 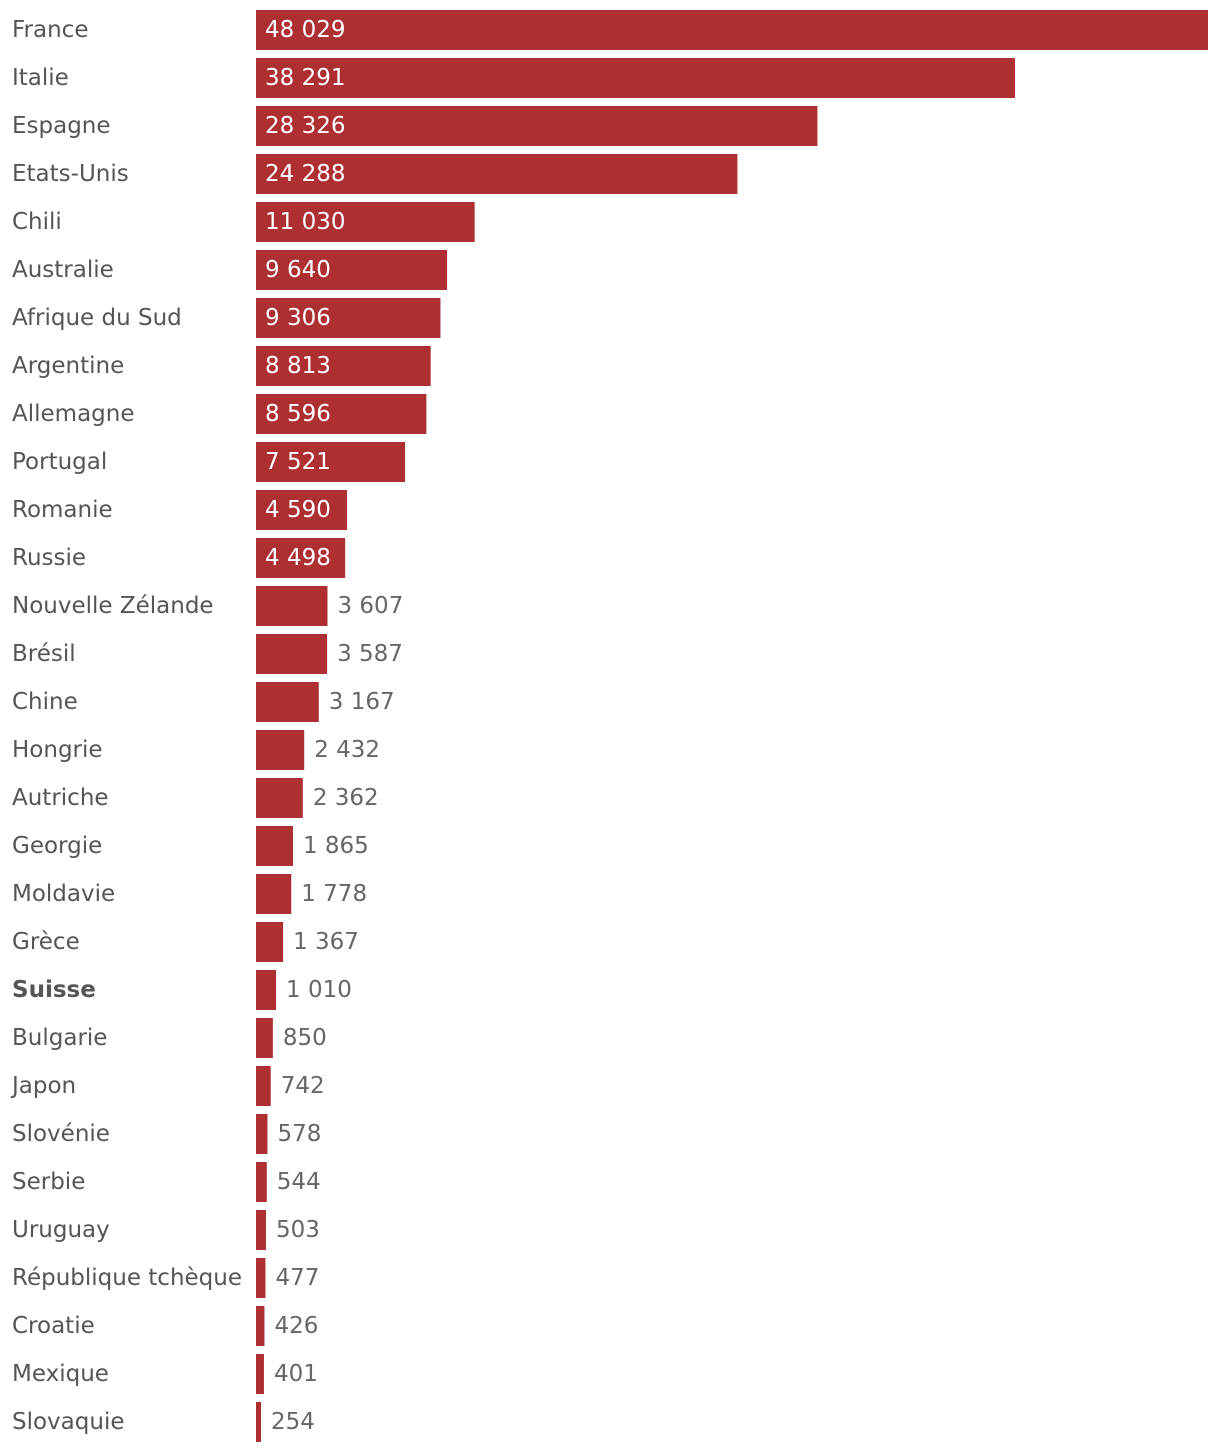 I want to click on value-label: 4 498, so click(x=298, y=558).